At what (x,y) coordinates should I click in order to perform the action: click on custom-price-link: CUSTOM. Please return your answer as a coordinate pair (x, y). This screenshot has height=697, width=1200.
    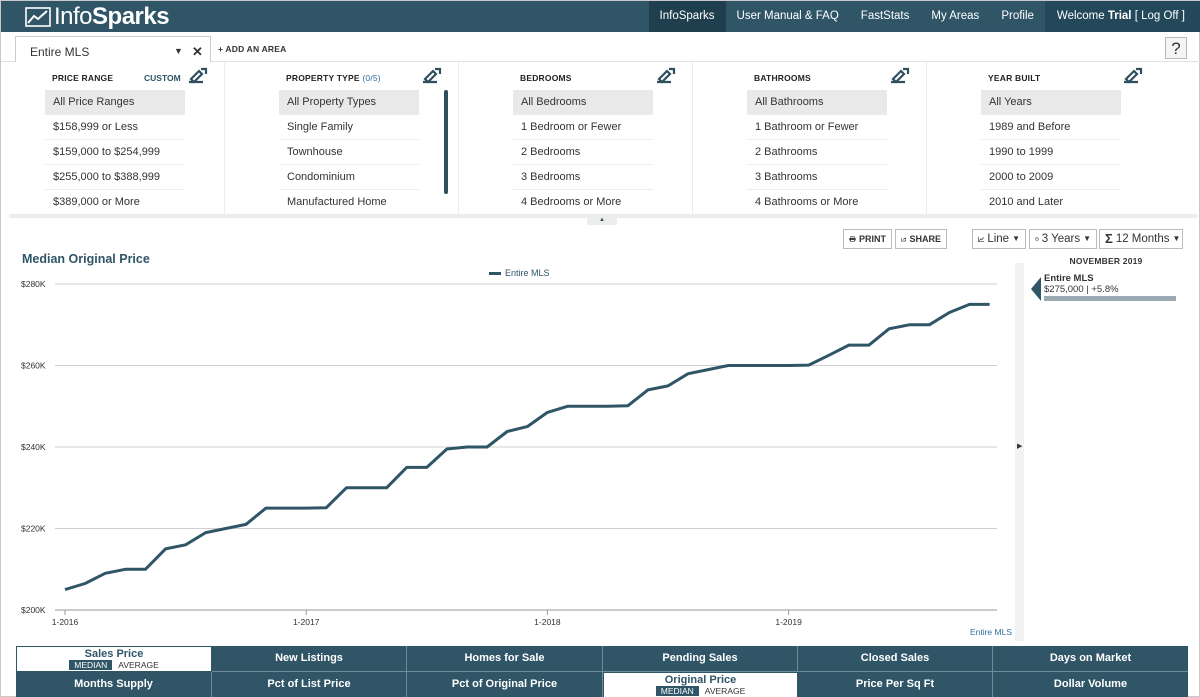
    Looking at the image, I should click on (162, 78).